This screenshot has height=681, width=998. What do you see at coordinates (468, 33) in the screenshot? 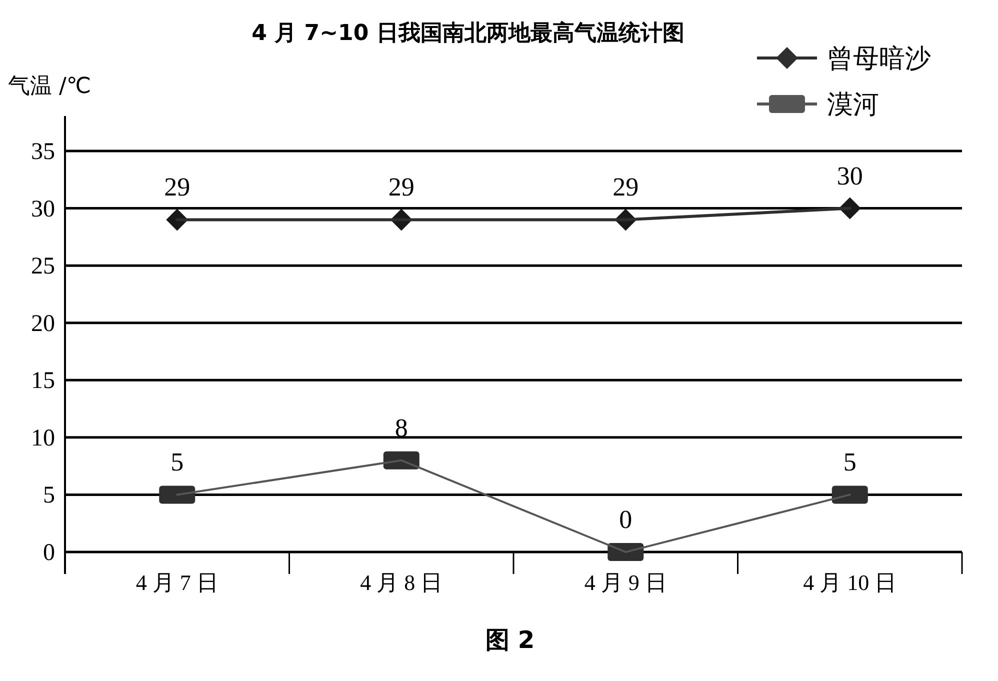
I see `chart-title: 4 月 7~10 日我国南北两地最高气温统计图` at bounding box center [468, 33].